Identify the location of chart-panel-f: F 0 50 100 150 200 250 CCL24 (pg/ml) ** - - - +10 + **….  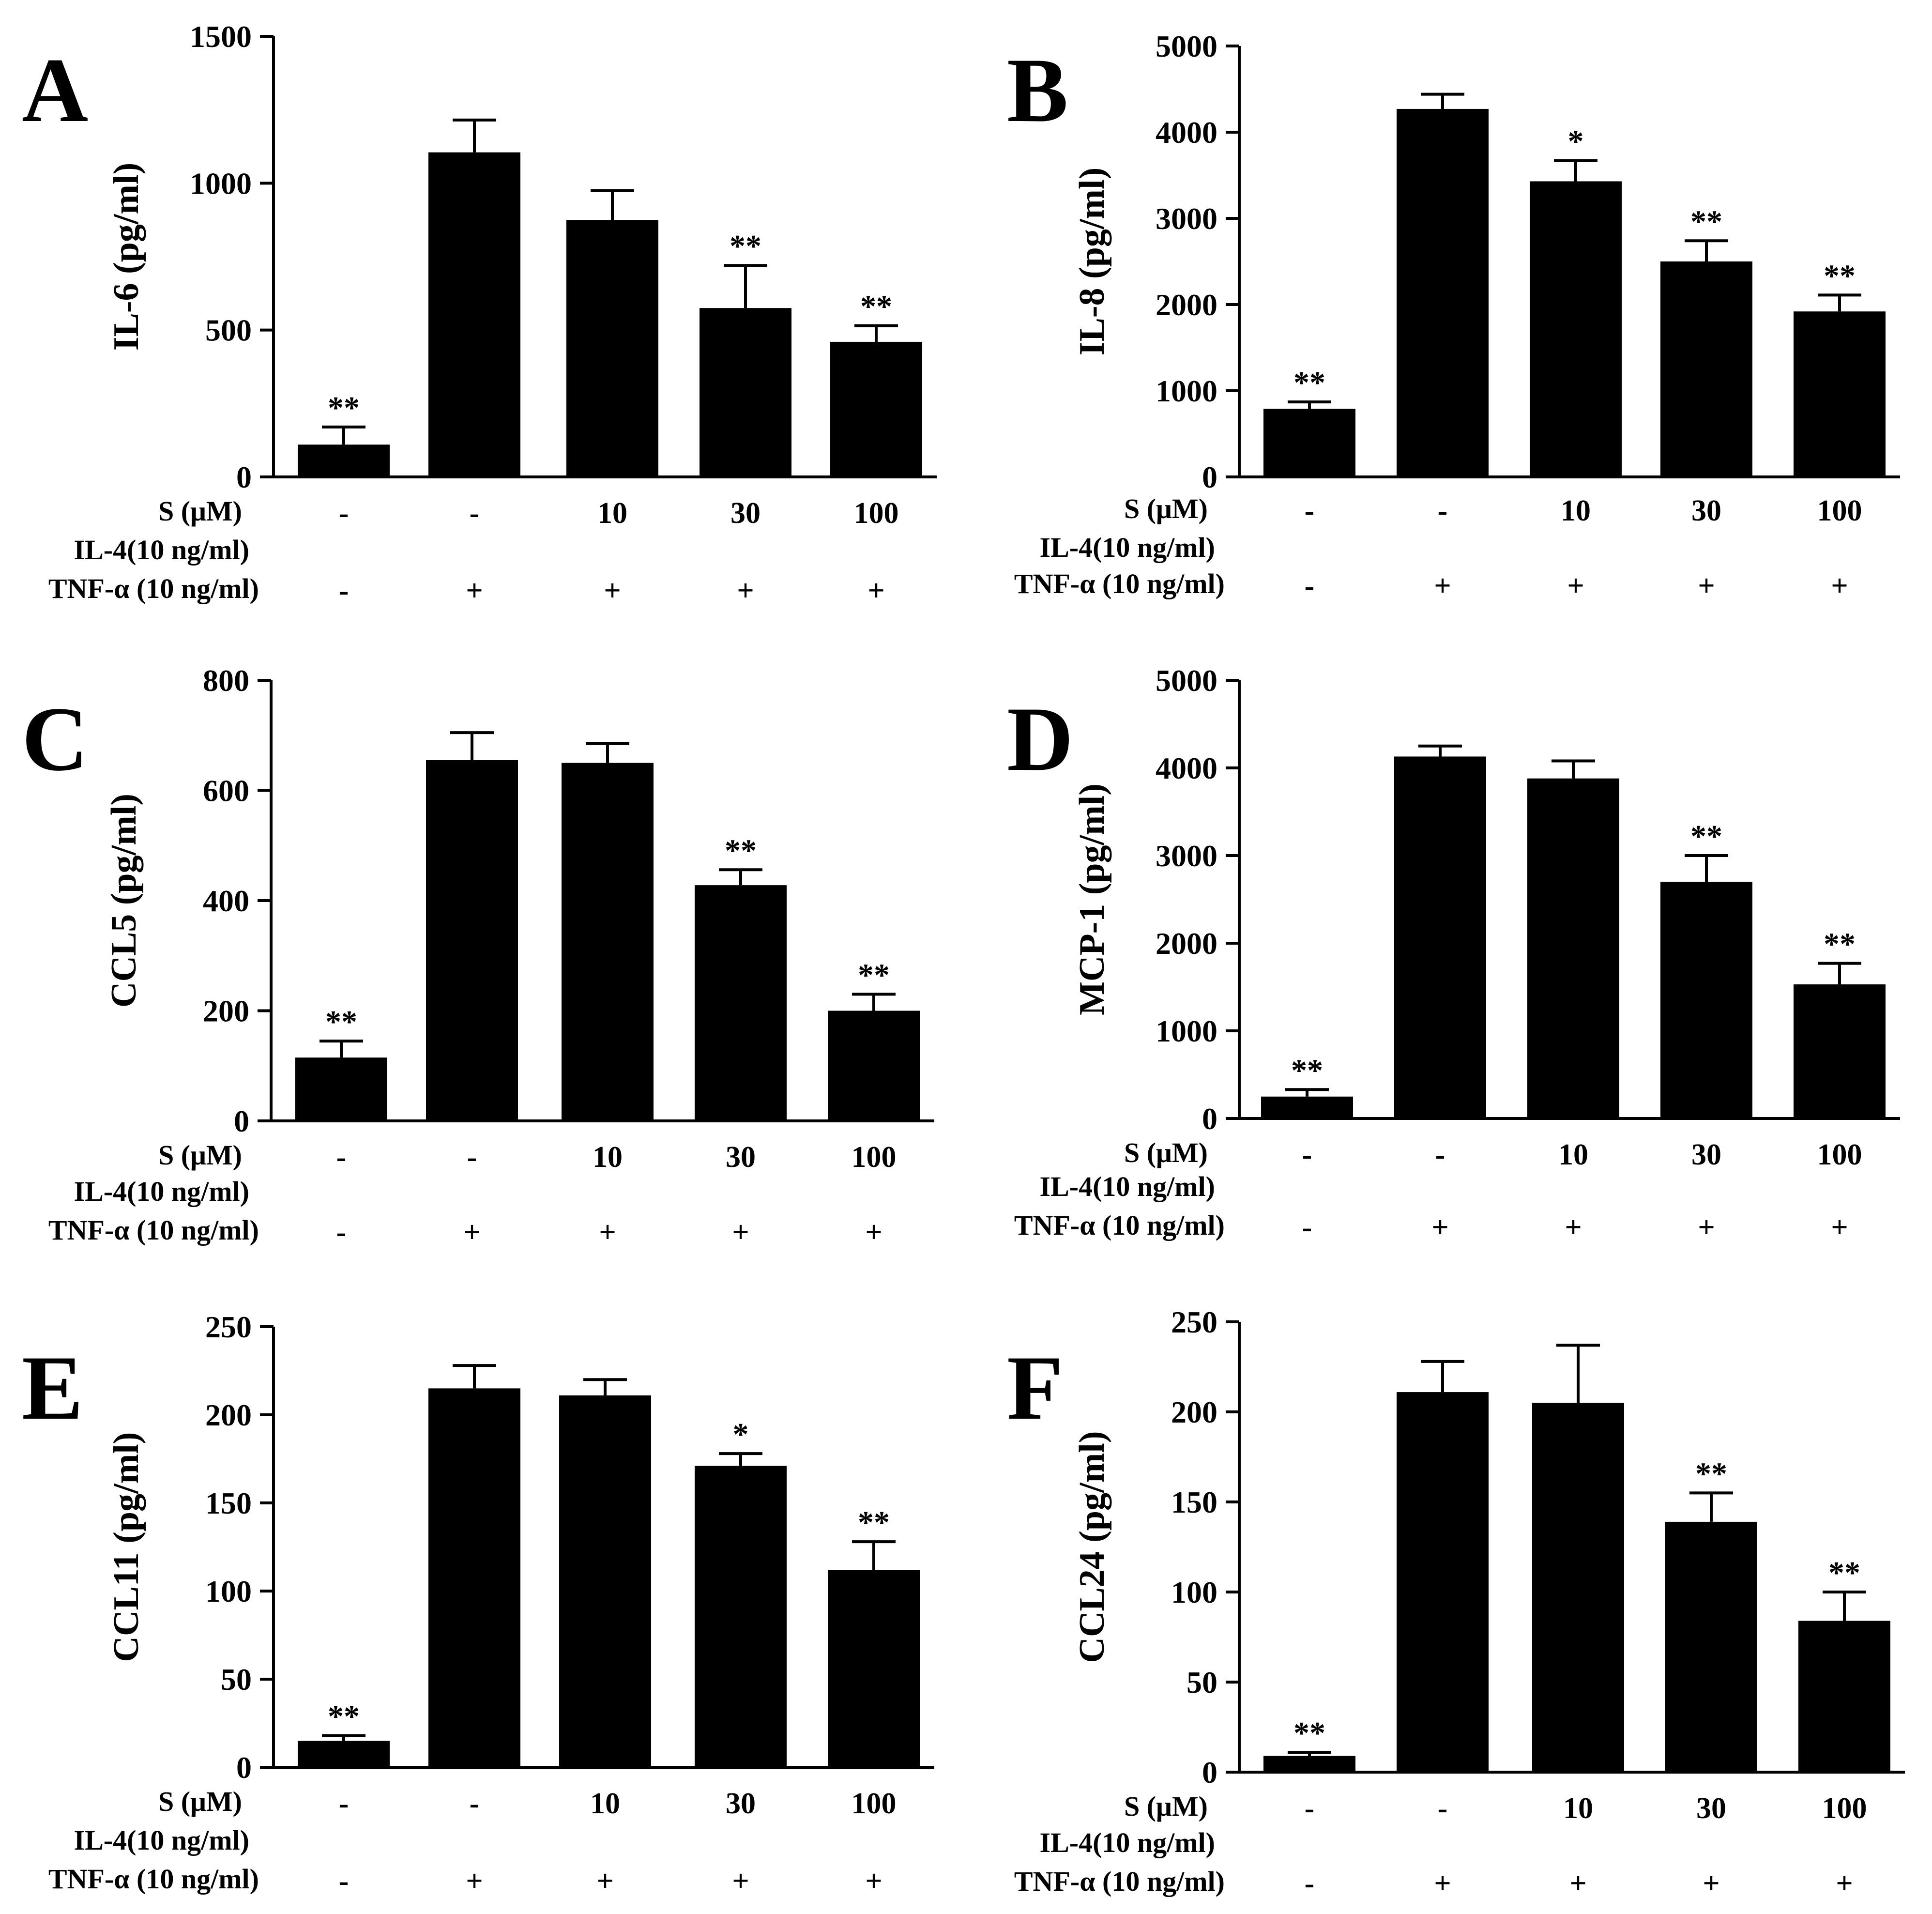
(1456, 1602).